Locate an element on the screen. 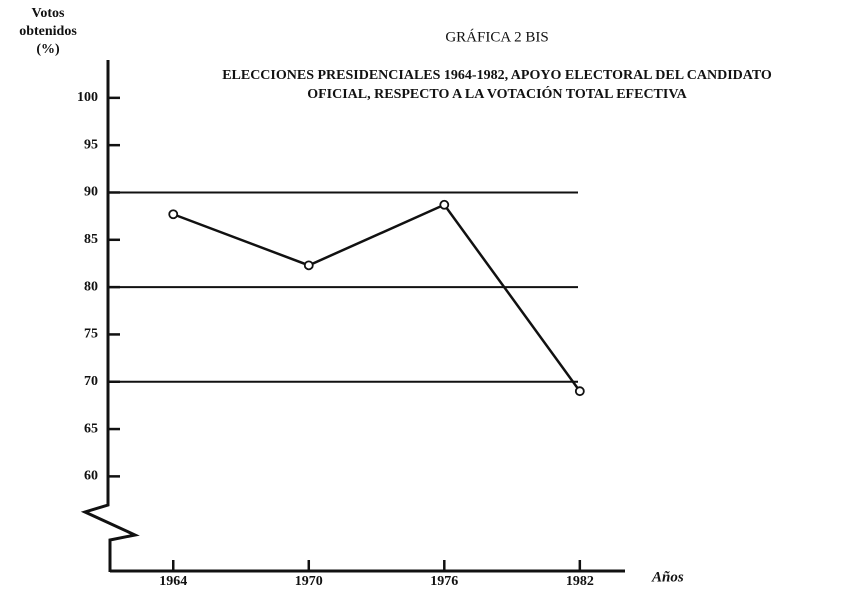 The image size is (865, 591). y-axis is located at coordinates (110, 316).